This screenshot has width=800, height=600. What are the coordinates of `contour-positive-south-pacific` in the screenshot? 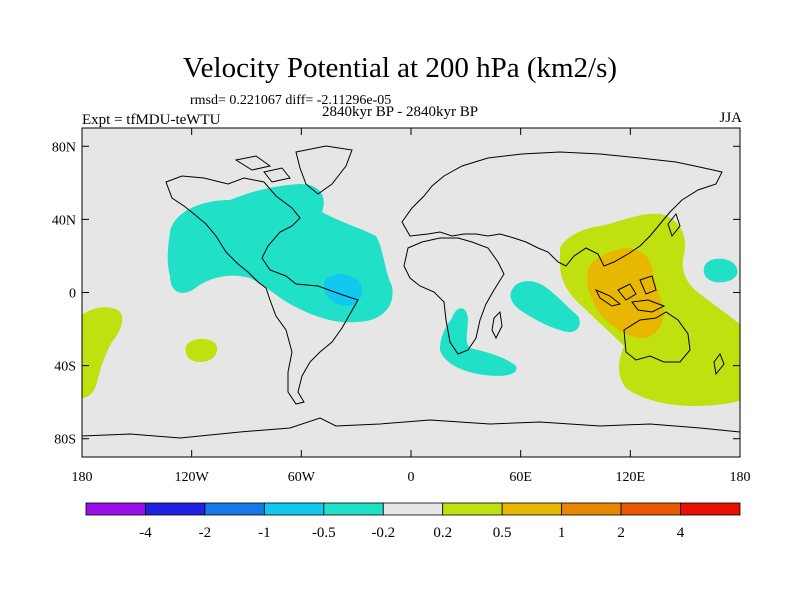 It's located at (201, 350).